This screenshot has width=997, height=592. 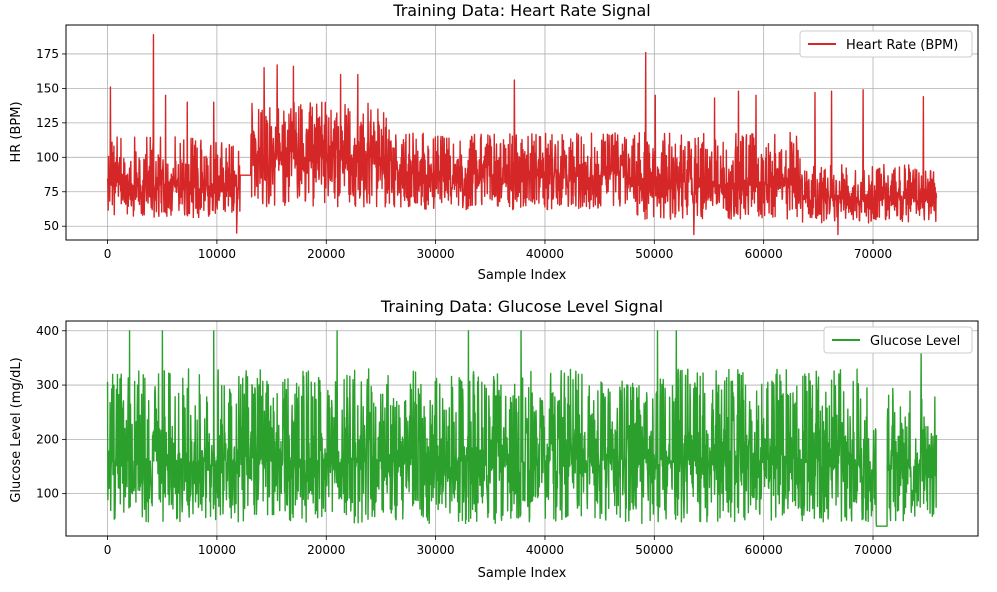 What do you see at coordinates (521, 10) in the screenshot?
I see `heart-rate-title: Training Data: Heart Rate Signal` at bounding box center [521, 10].